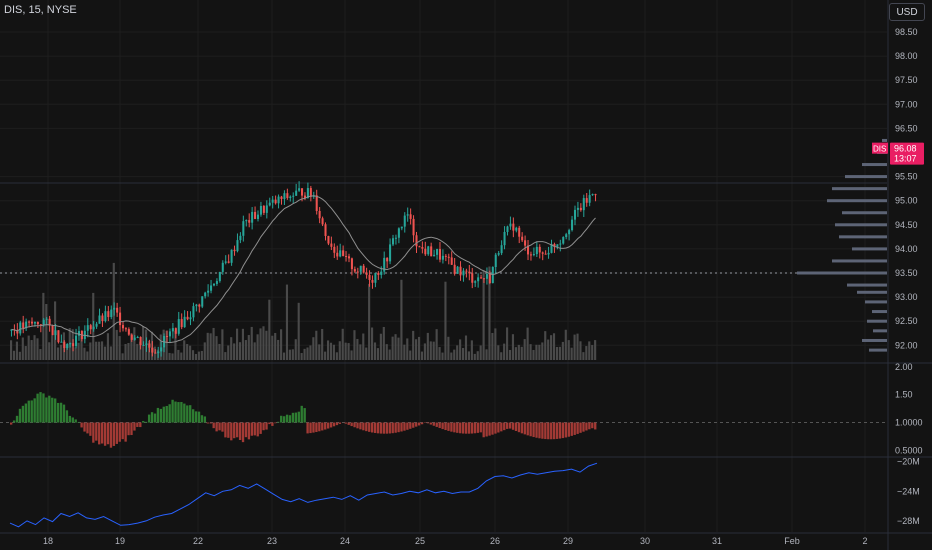 The height and width of the screenshot is (550, 932). Describe the element at coordinates (303, 495) in the screenshot. I see `obv-line` at that location.